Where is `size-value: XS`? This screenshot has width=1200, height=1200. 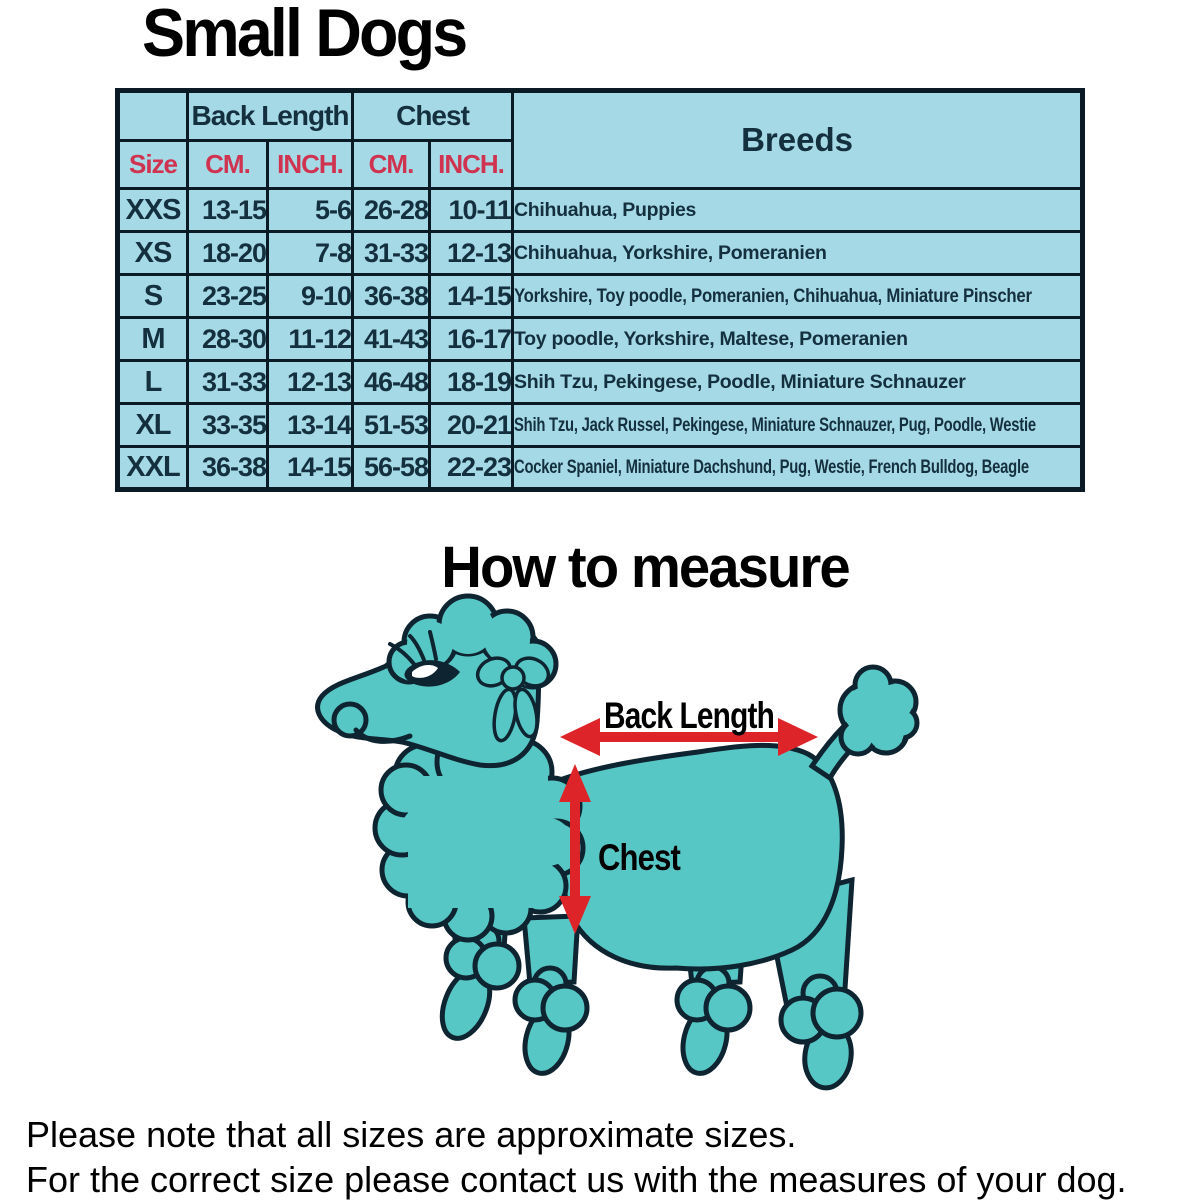
size-value: XS is located at coordinates (152, 253).